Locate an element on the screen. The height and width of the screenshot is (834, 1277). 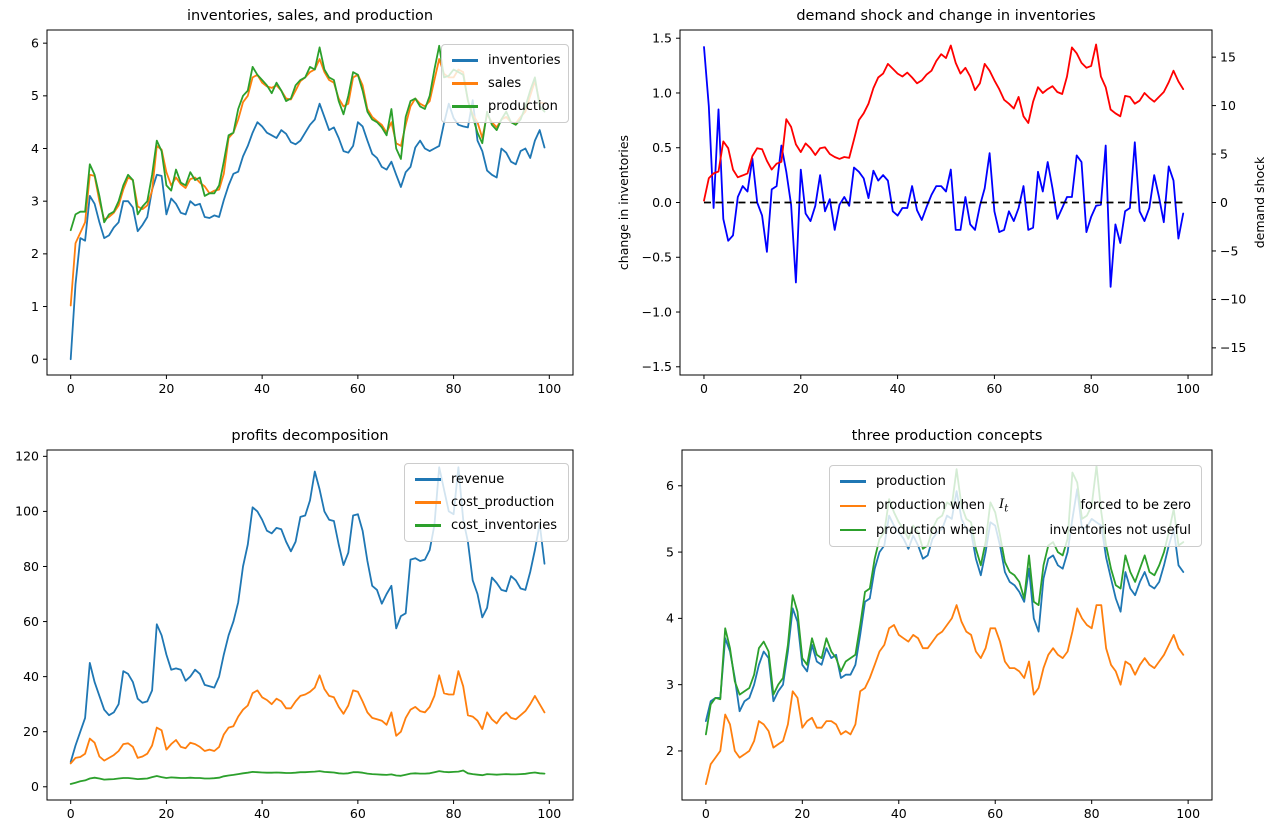
legend-swatch-sales is located at coordinates (465, 83).